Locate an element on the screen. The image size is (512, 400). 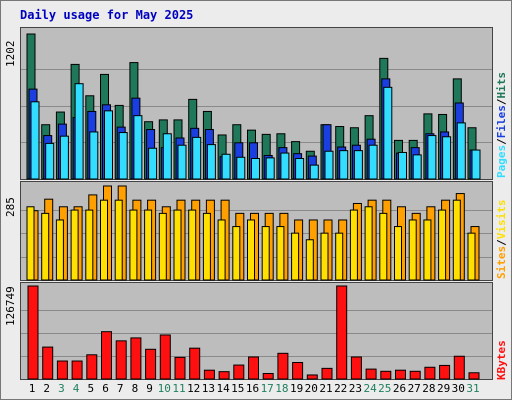
day-label: 8 is located at coordinates (135, 388).